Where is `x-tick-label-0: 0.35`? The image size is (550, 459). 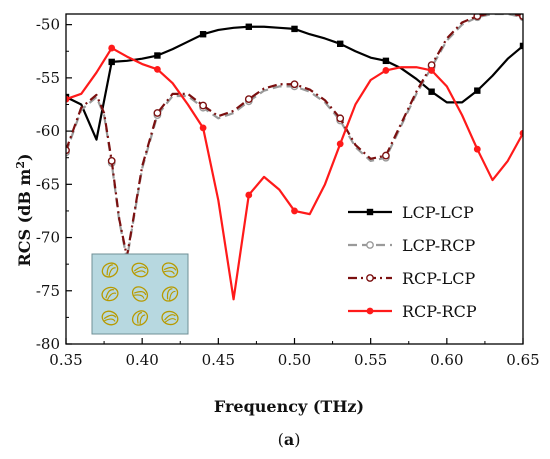 x-tick-label-0: 0.35 is located at coordinates (65, 360).